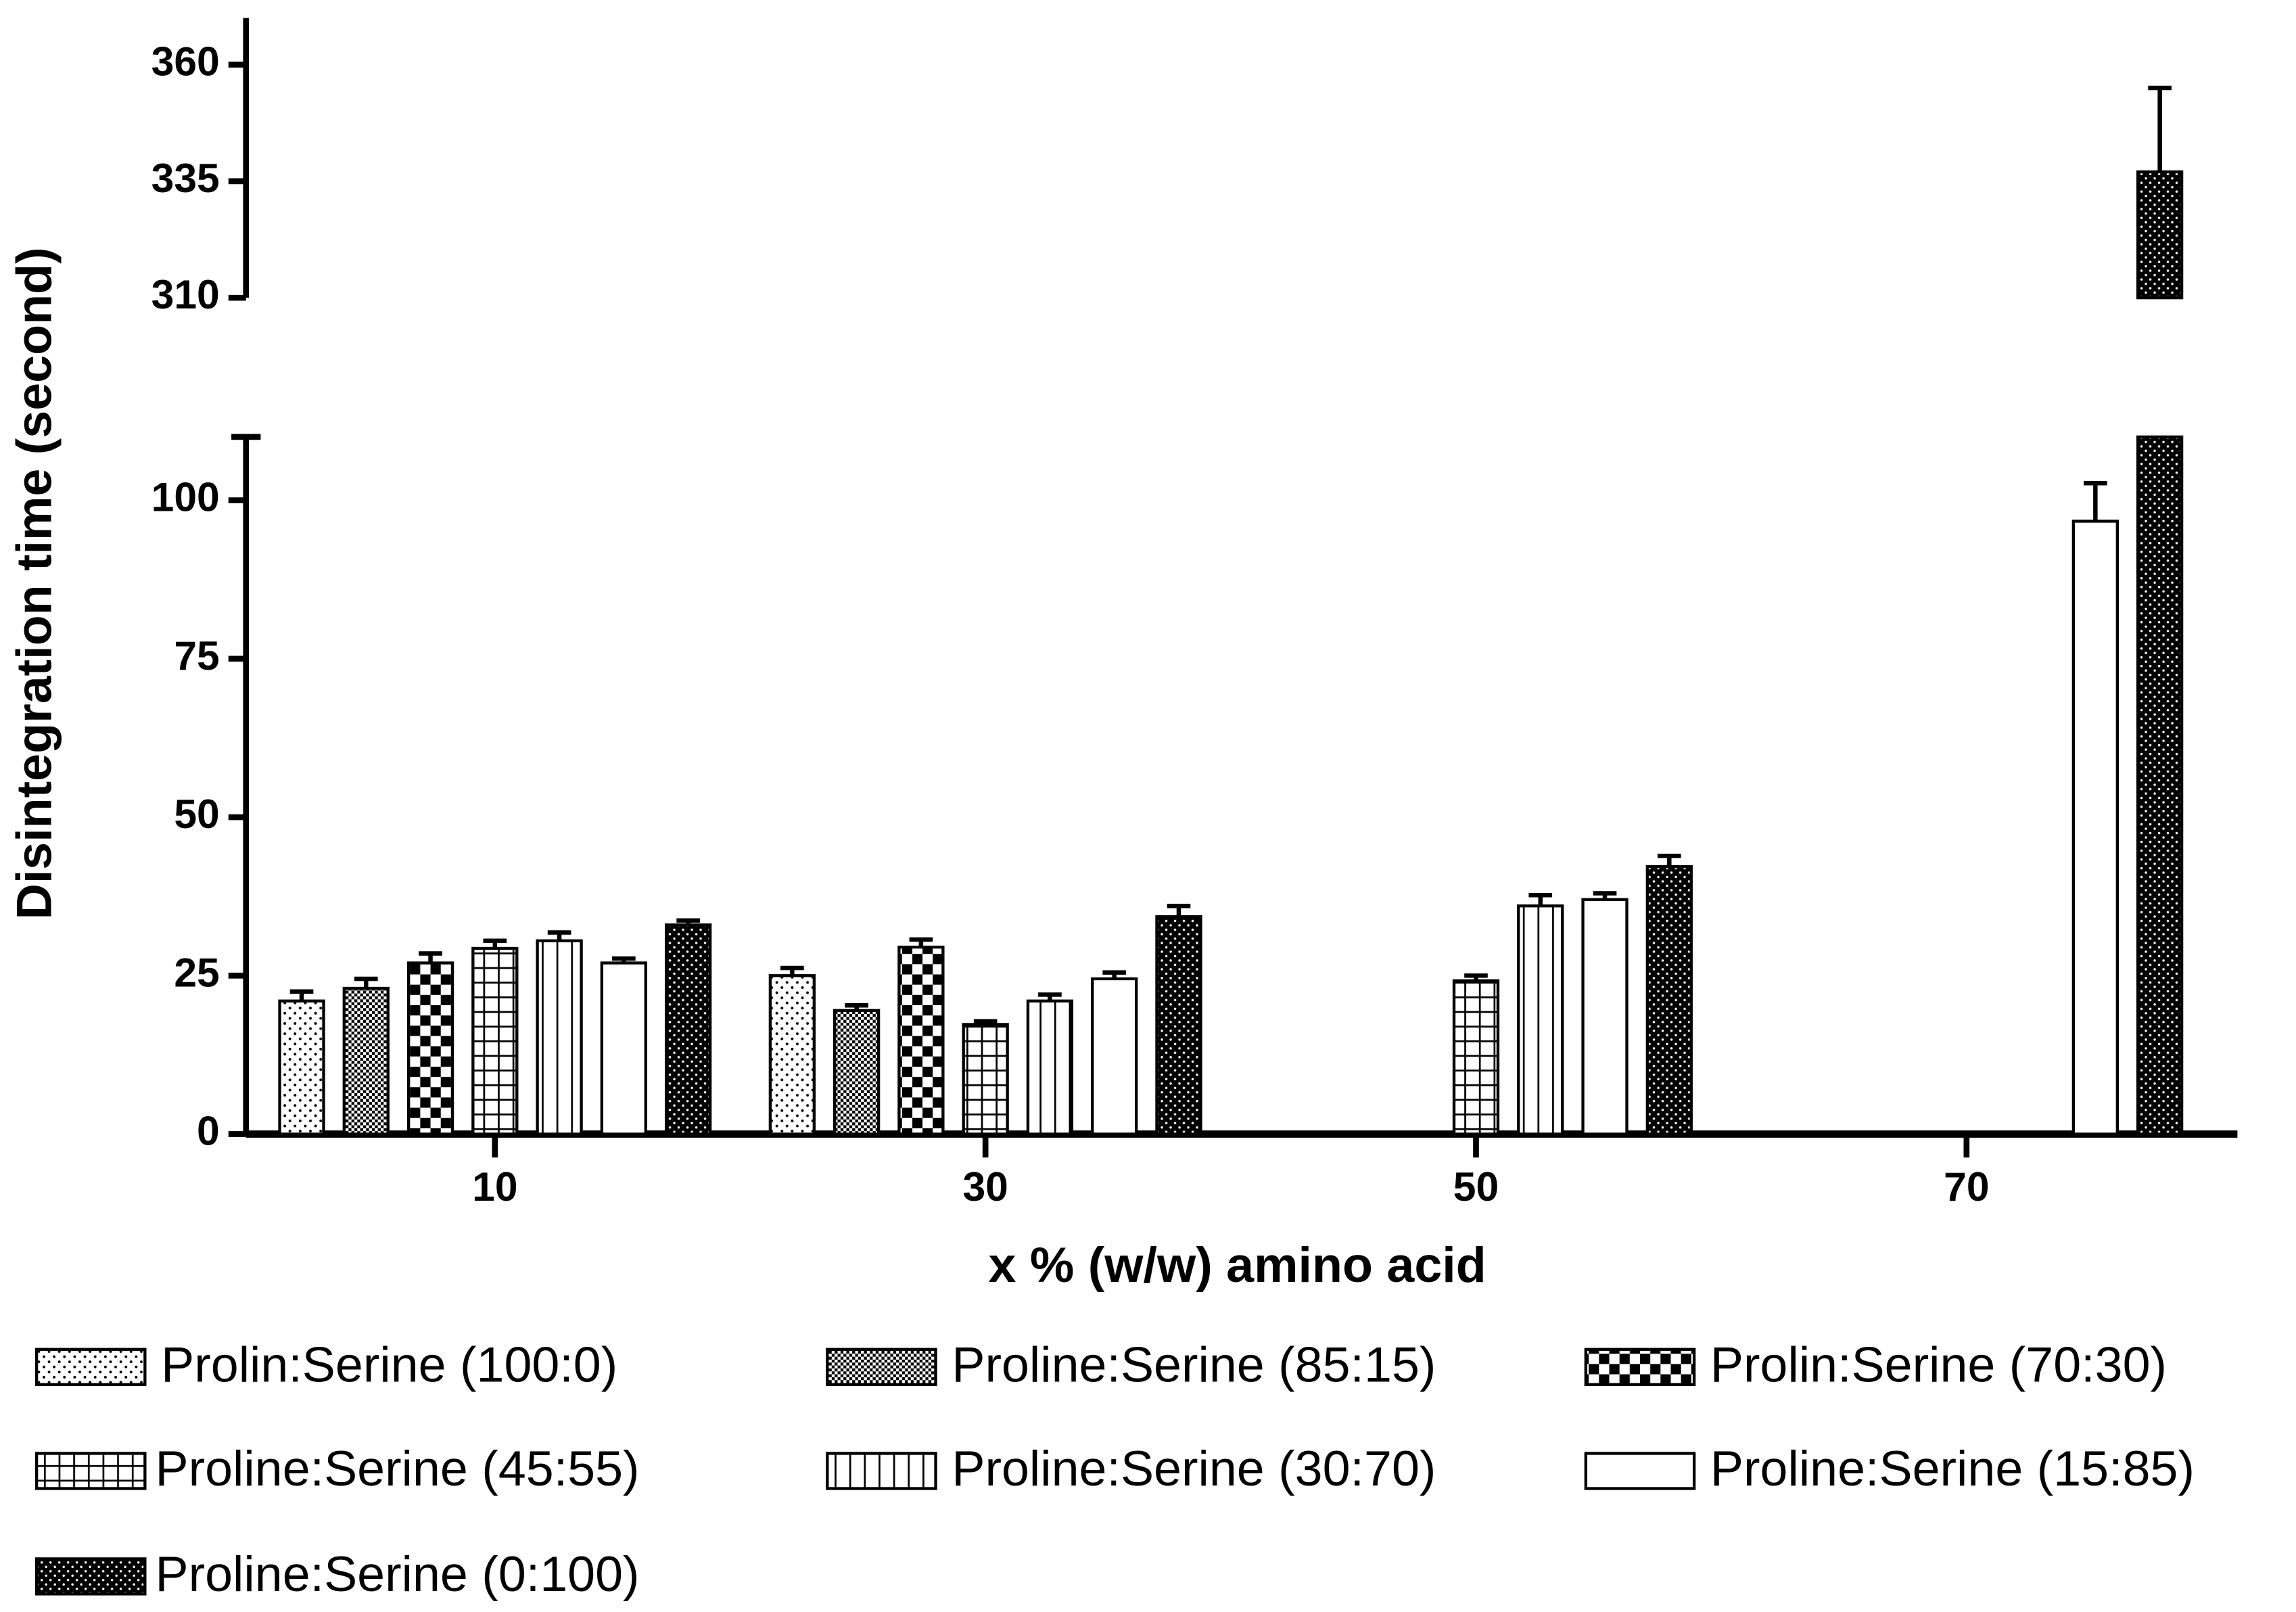  What do you see at coordinates (1939, 1364) in the screenshot?
I see `legend-label: Prolin:Serine (70:30)` at bounding box center [1939, 1364].